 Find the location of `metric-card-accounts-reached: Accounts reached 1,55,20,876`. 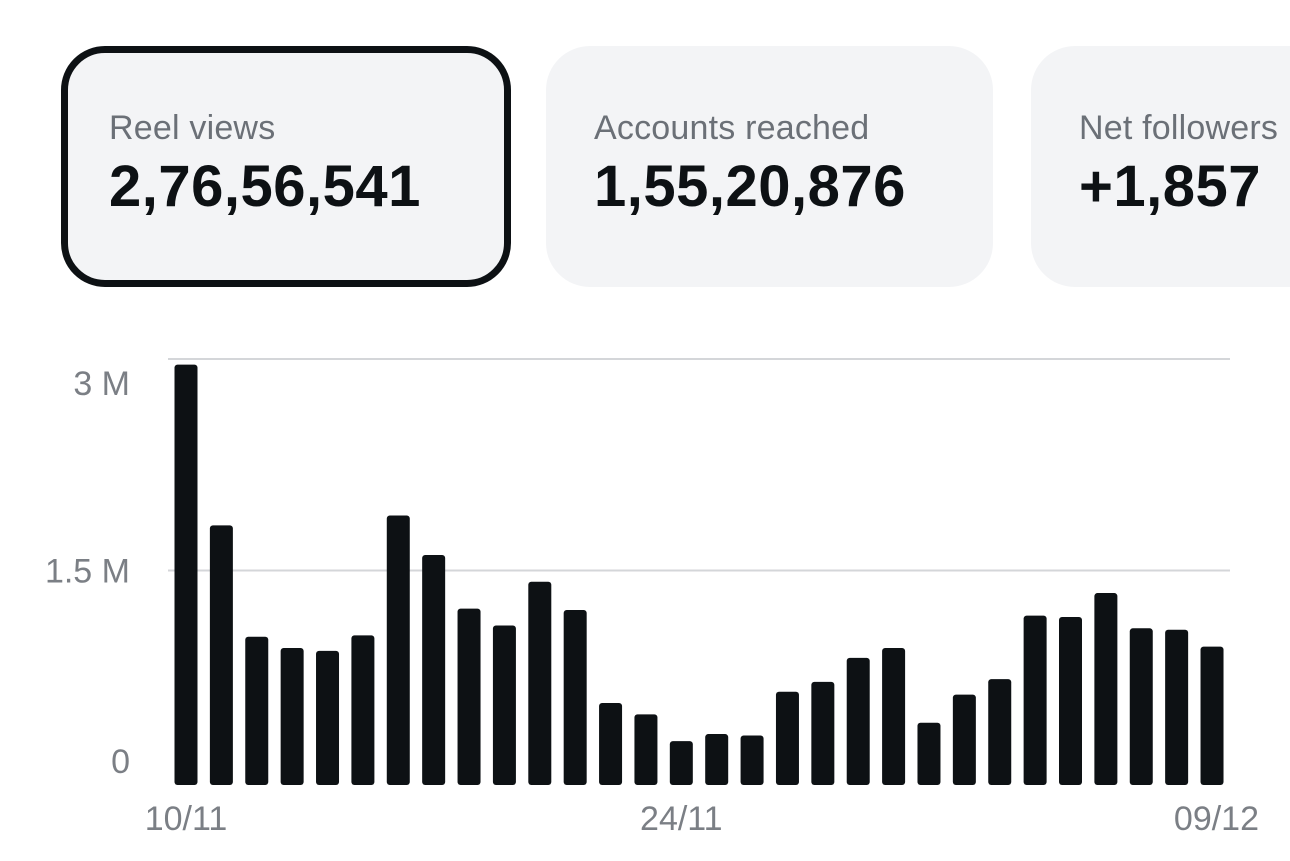

metric-card-accounts-reached: Accounts reached 1,55,20,876 is located at coordinates (769, 166).